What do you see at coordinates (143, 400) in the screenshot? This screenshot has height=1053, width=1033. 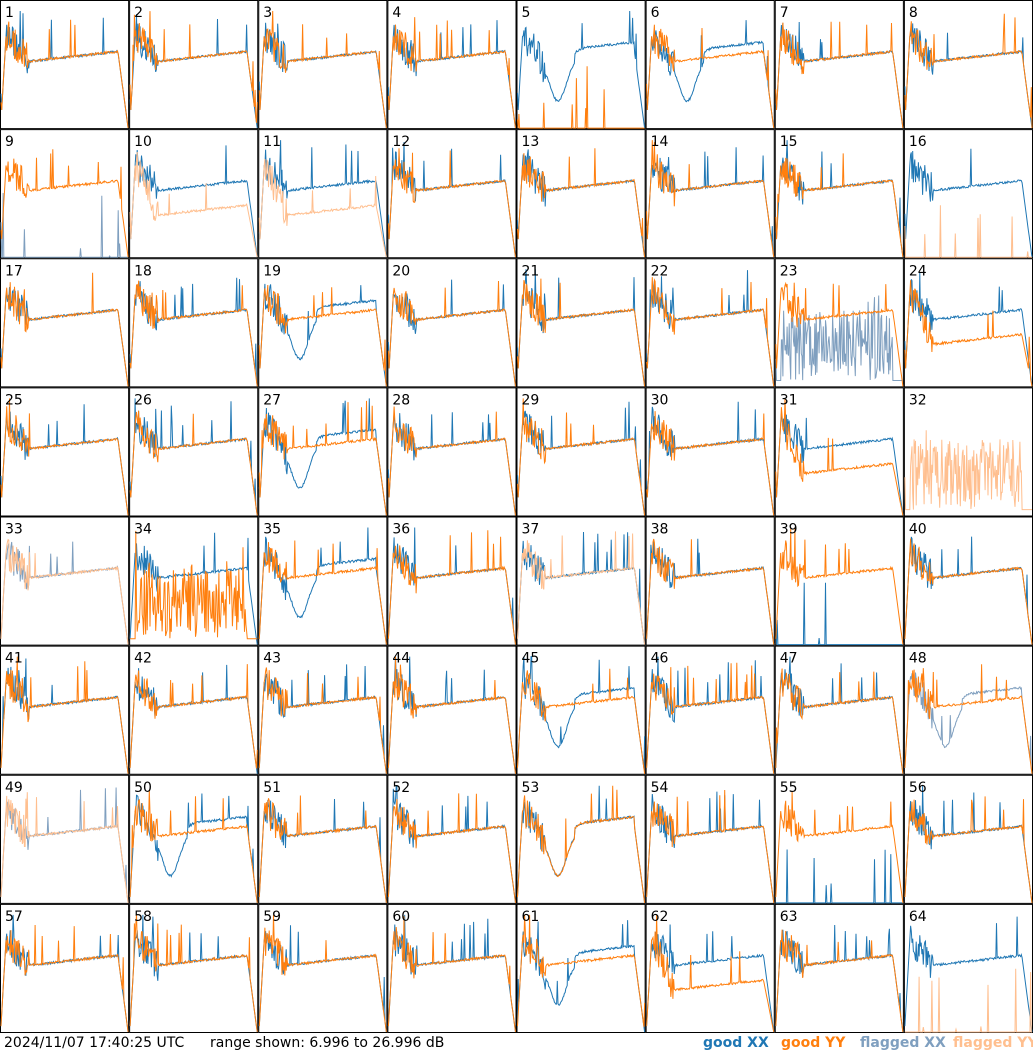 I see `panel-label: 26` at bounding box center [143, 400].